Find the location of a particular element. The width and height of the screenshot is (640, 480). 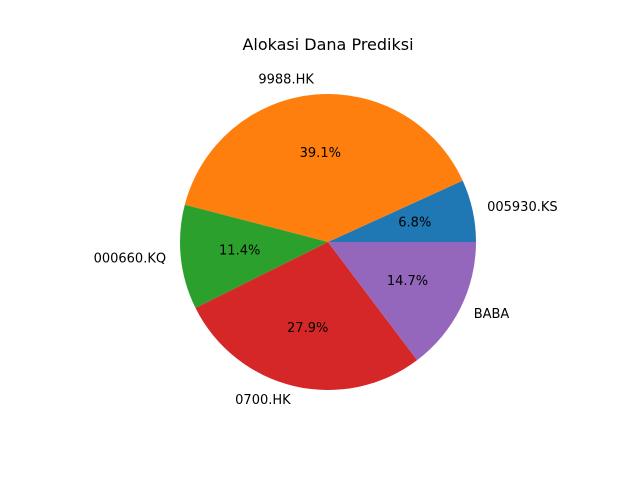

pie-slice-9988-hk is located at coordinates (323, 168).